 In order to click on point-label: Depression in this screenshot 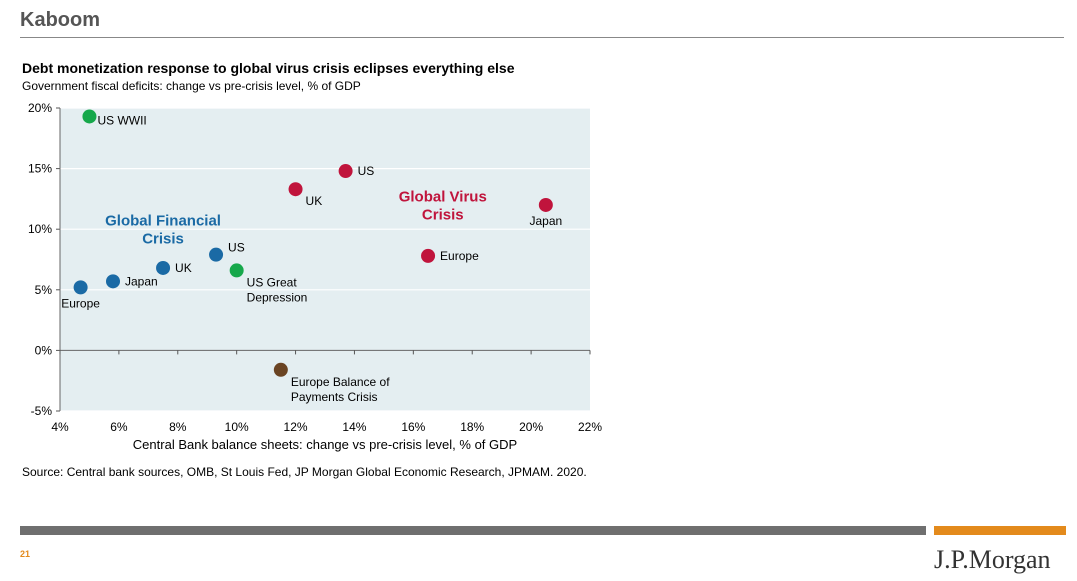, I will do `click(277, 297)`.